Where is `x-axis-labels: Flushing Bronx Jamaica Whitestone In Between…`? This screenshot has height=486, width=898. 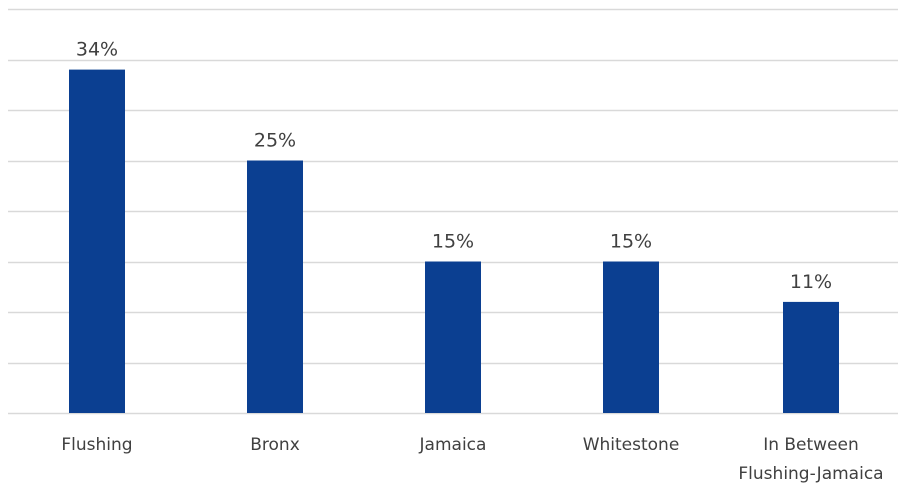 x-axis-labels: Flushing Bronx Jamaica Whitestone In Between… is located at coordinates (472, 459).